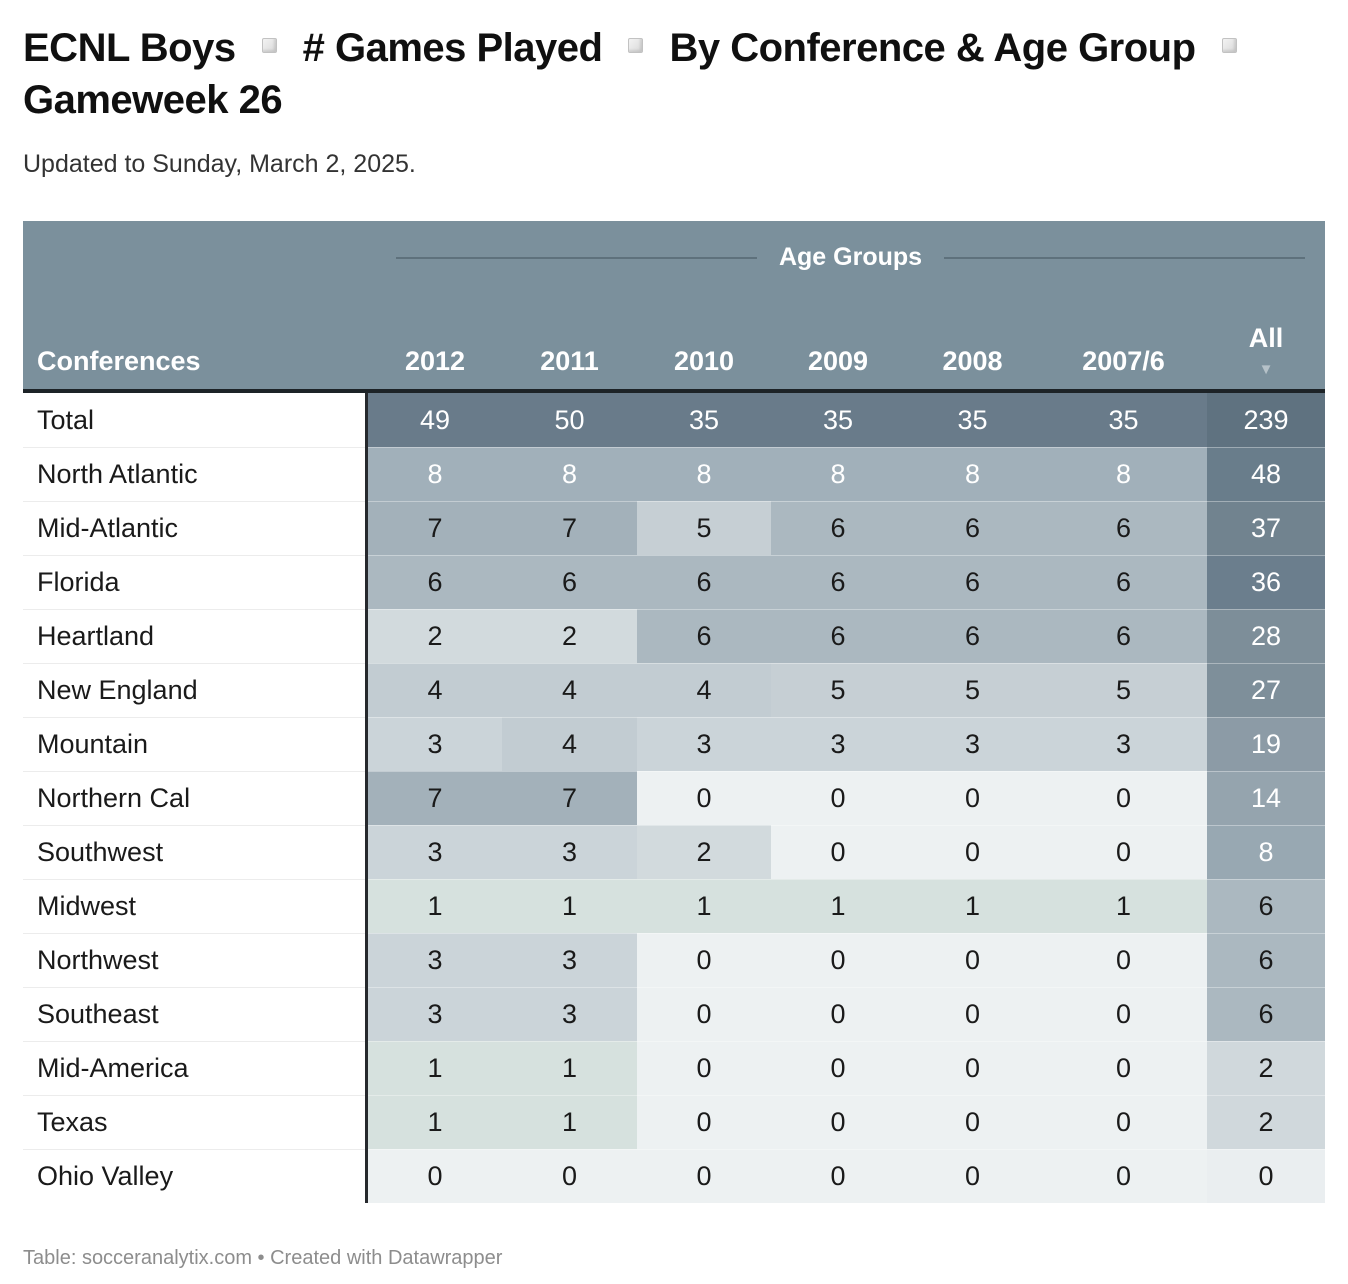 The image size is (1348, 1284). I want to click on row-label: Southeast, so click(195, 1014).